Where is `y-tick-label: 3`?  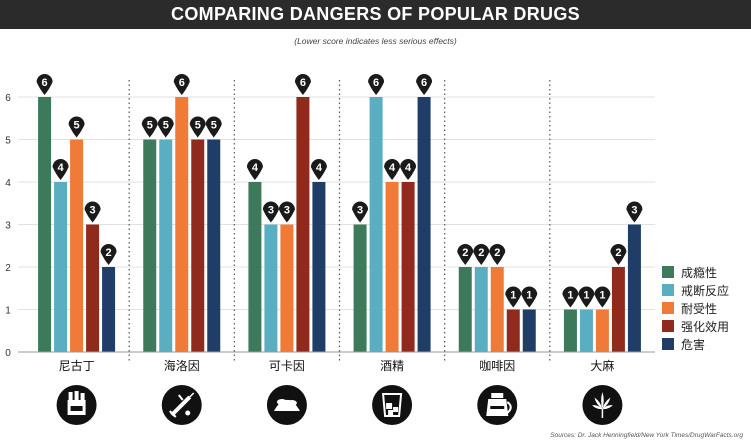 y-tick-label: 3 is located at coordinates (8, 226).